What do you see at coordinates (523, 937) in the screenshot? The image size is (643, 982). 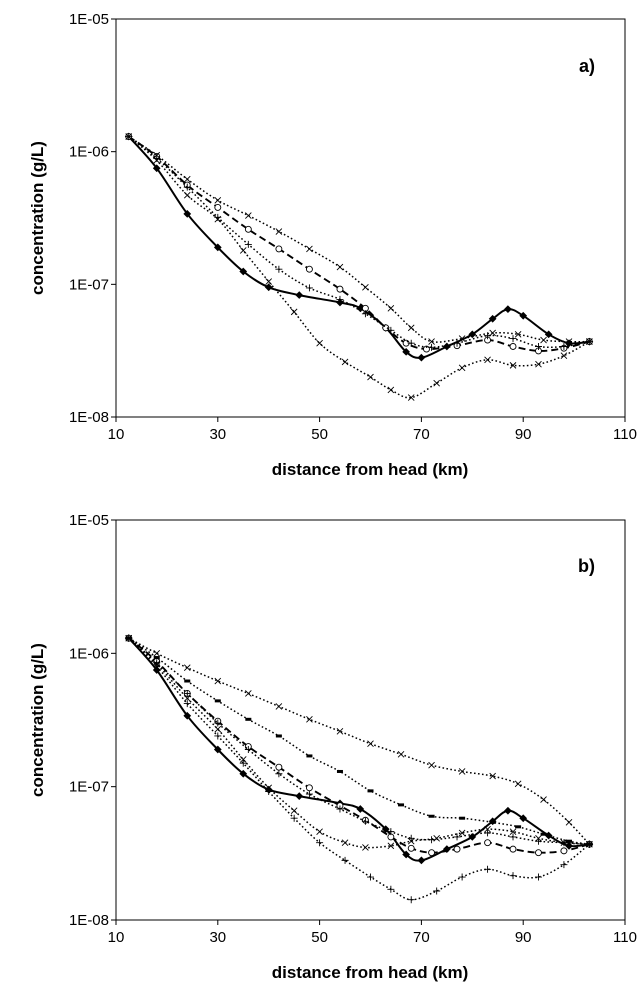 I see `x-tick-label: 90` at bounding box center [523, 937].